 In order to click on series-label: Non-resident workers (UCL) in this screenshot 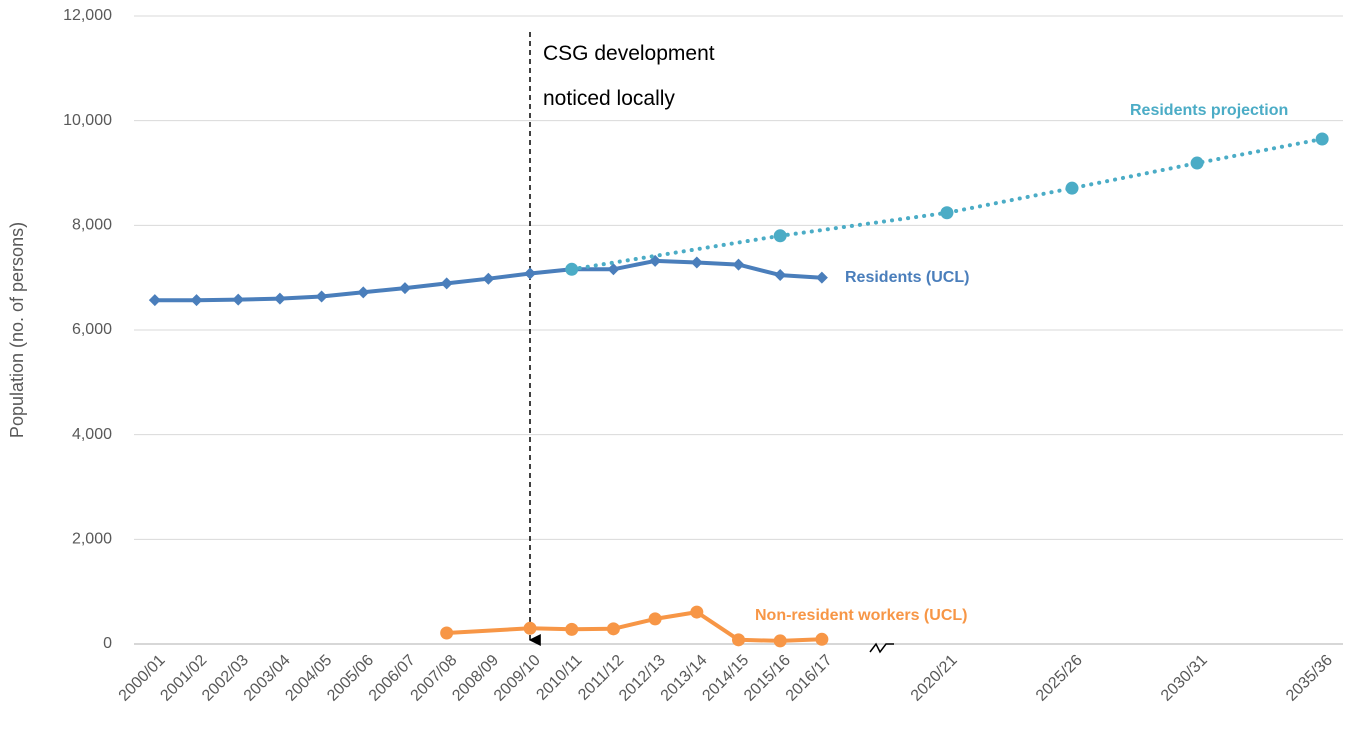, I will do `click(861, 615)`.